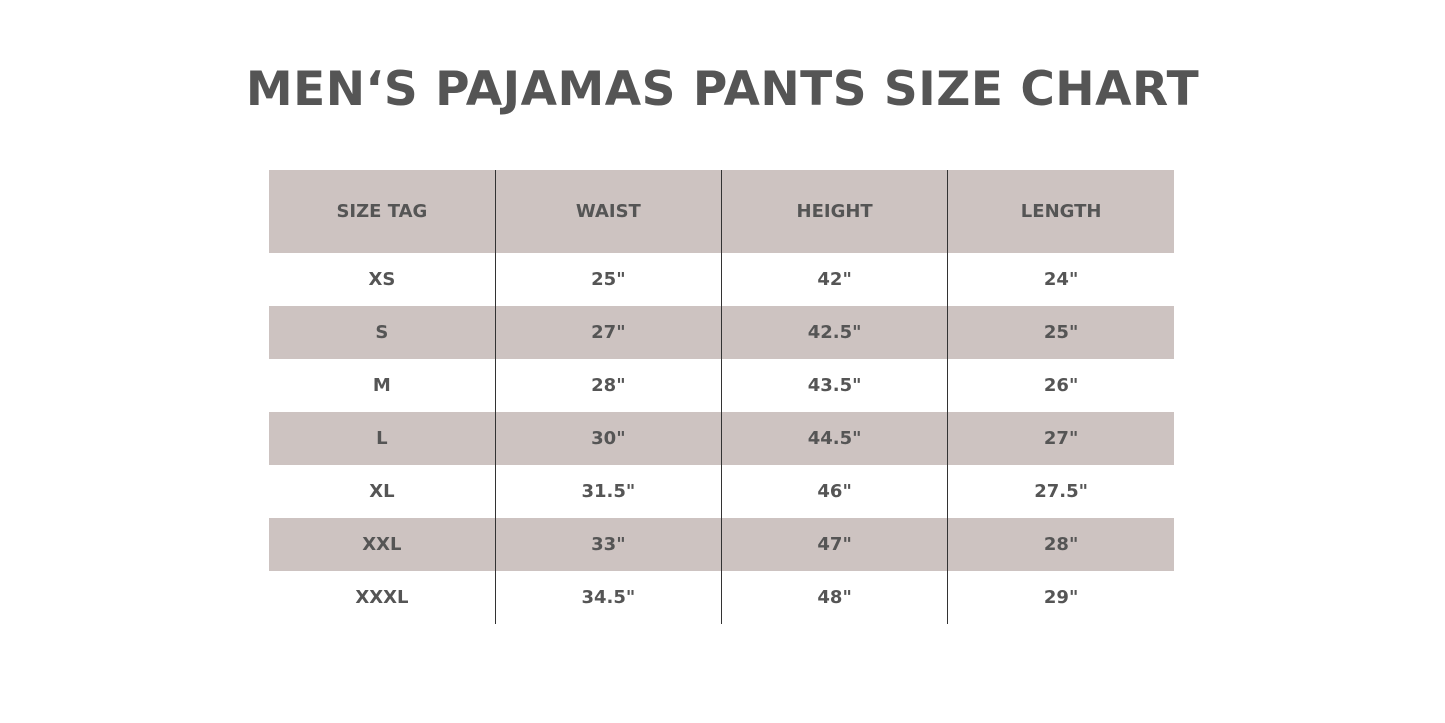 This screenshot has height=723, width=1445. Describe the element at coordinates (382, 438) in the screenshot. I see `size-tag-cell: L` at that location.